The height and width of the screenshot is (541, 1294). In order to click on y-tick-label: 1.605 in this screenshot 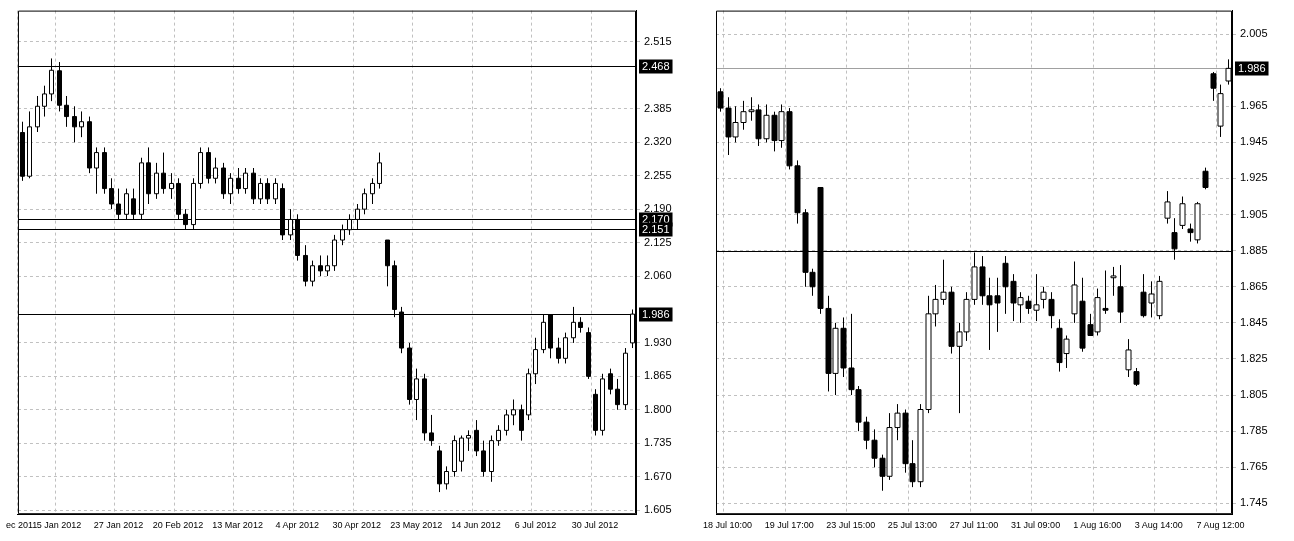, I will do `click(658, 509)`.